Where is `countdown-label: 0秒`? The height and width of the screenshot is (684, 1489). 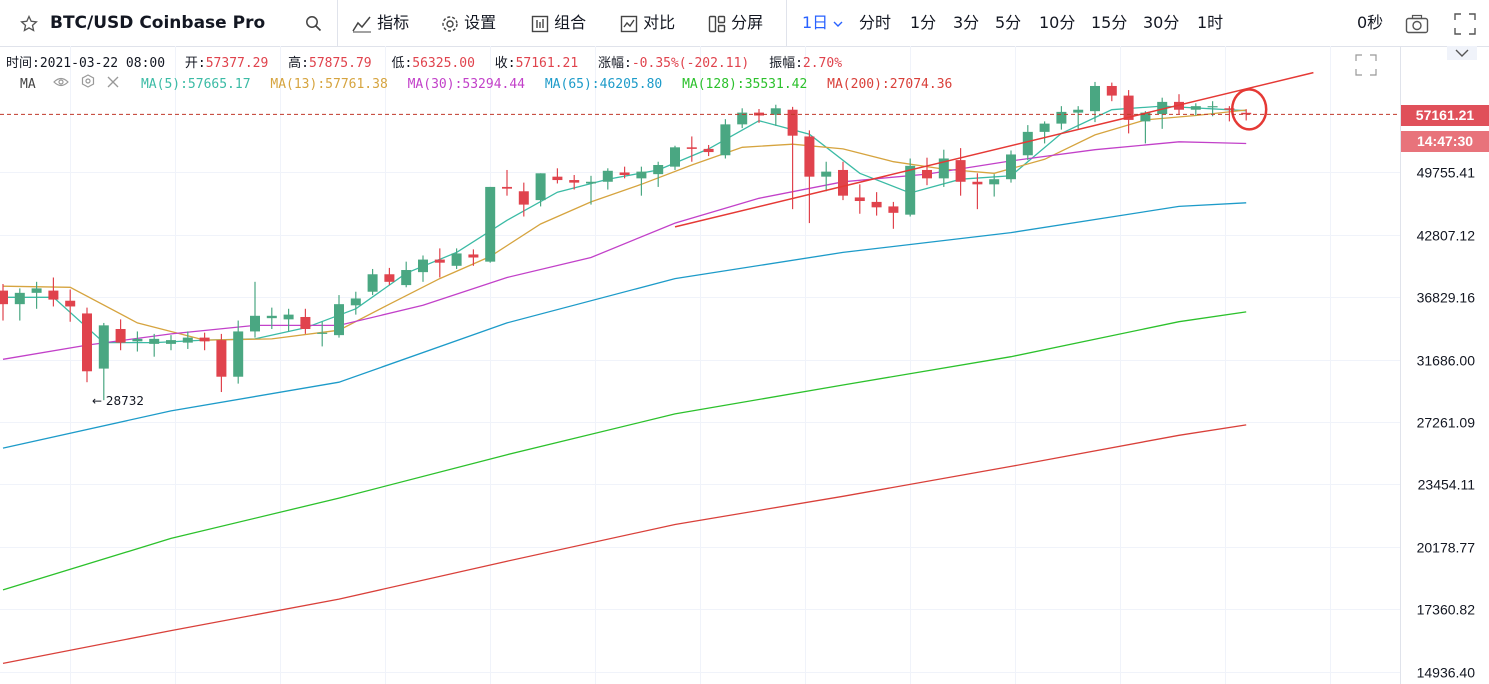
countdown-label: 0秒 is located at coordinates (1370, 22).